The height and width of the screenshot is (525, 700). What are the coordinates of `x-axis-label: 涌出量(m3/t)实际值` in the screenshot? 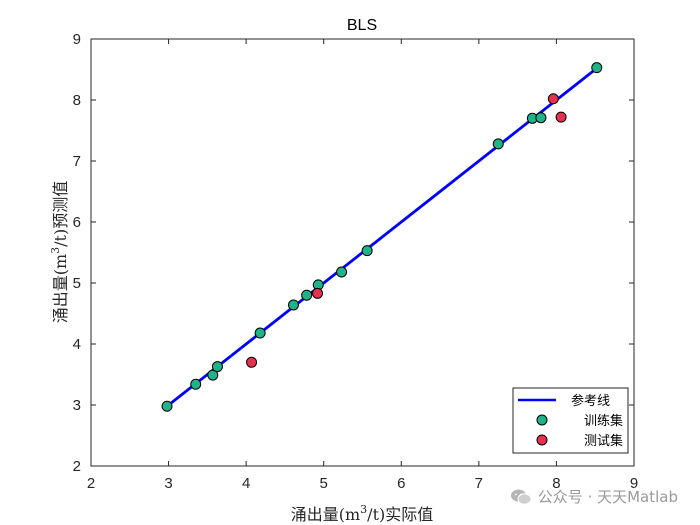 It's located at (362, 513).